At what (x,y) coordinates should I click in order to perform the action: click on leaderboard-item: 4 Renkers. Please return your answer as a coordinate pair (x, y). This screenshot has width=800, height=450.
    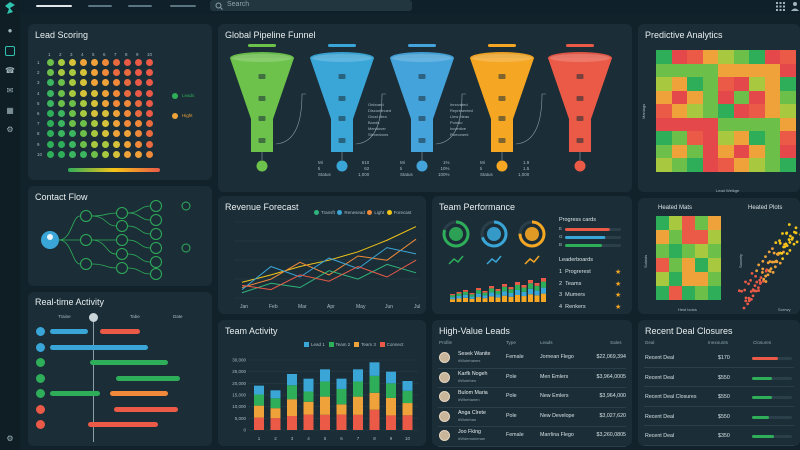
    Looking at the image, I should click on (575, 308).